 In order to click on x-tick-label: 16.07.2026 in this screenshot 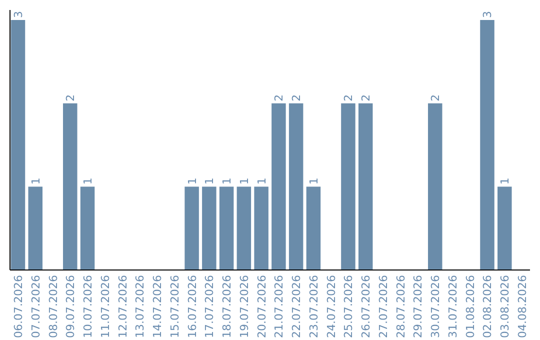, I will do `click(192, 306)`.